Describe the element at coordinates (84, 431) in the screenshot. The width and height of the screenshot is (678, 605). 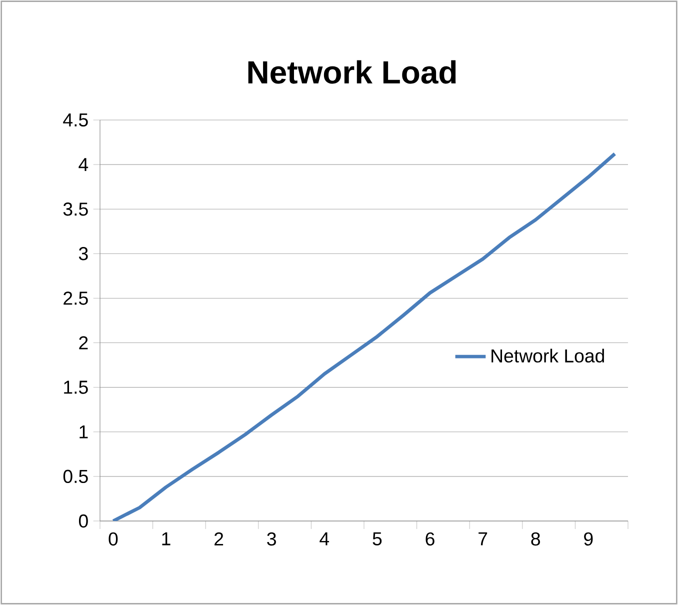
I see `y-tick-label: 1` at that location.